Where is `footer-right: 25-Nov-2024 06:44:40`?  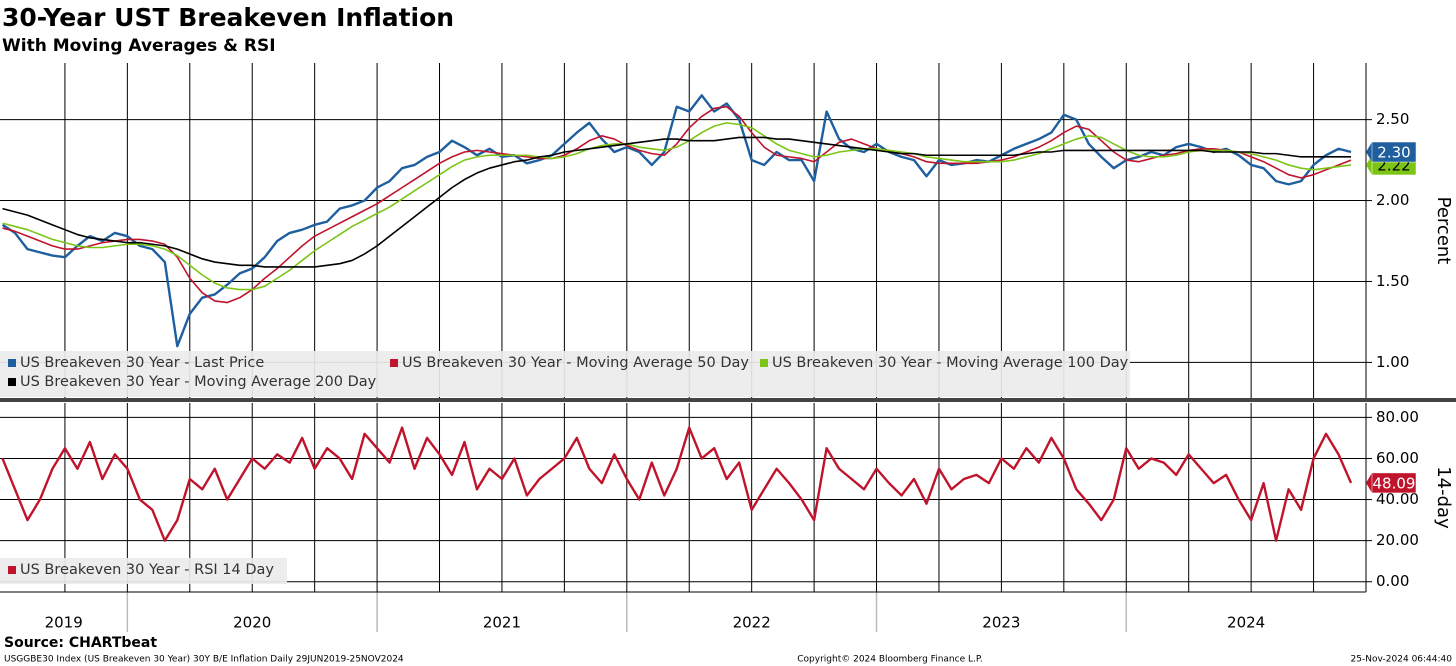
footer-right: 25-Nov-2024 06:44:40 is located at coordinates (1402, 660).